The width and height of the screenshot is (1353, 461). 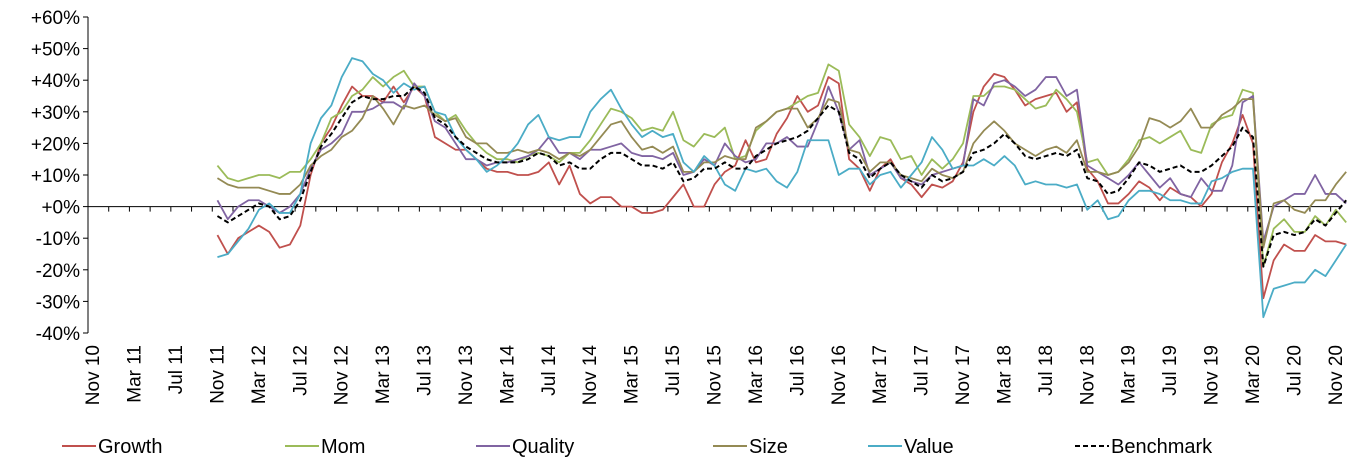 I want to click on legend-item-growth: Growth, so click(x=112, y=447).